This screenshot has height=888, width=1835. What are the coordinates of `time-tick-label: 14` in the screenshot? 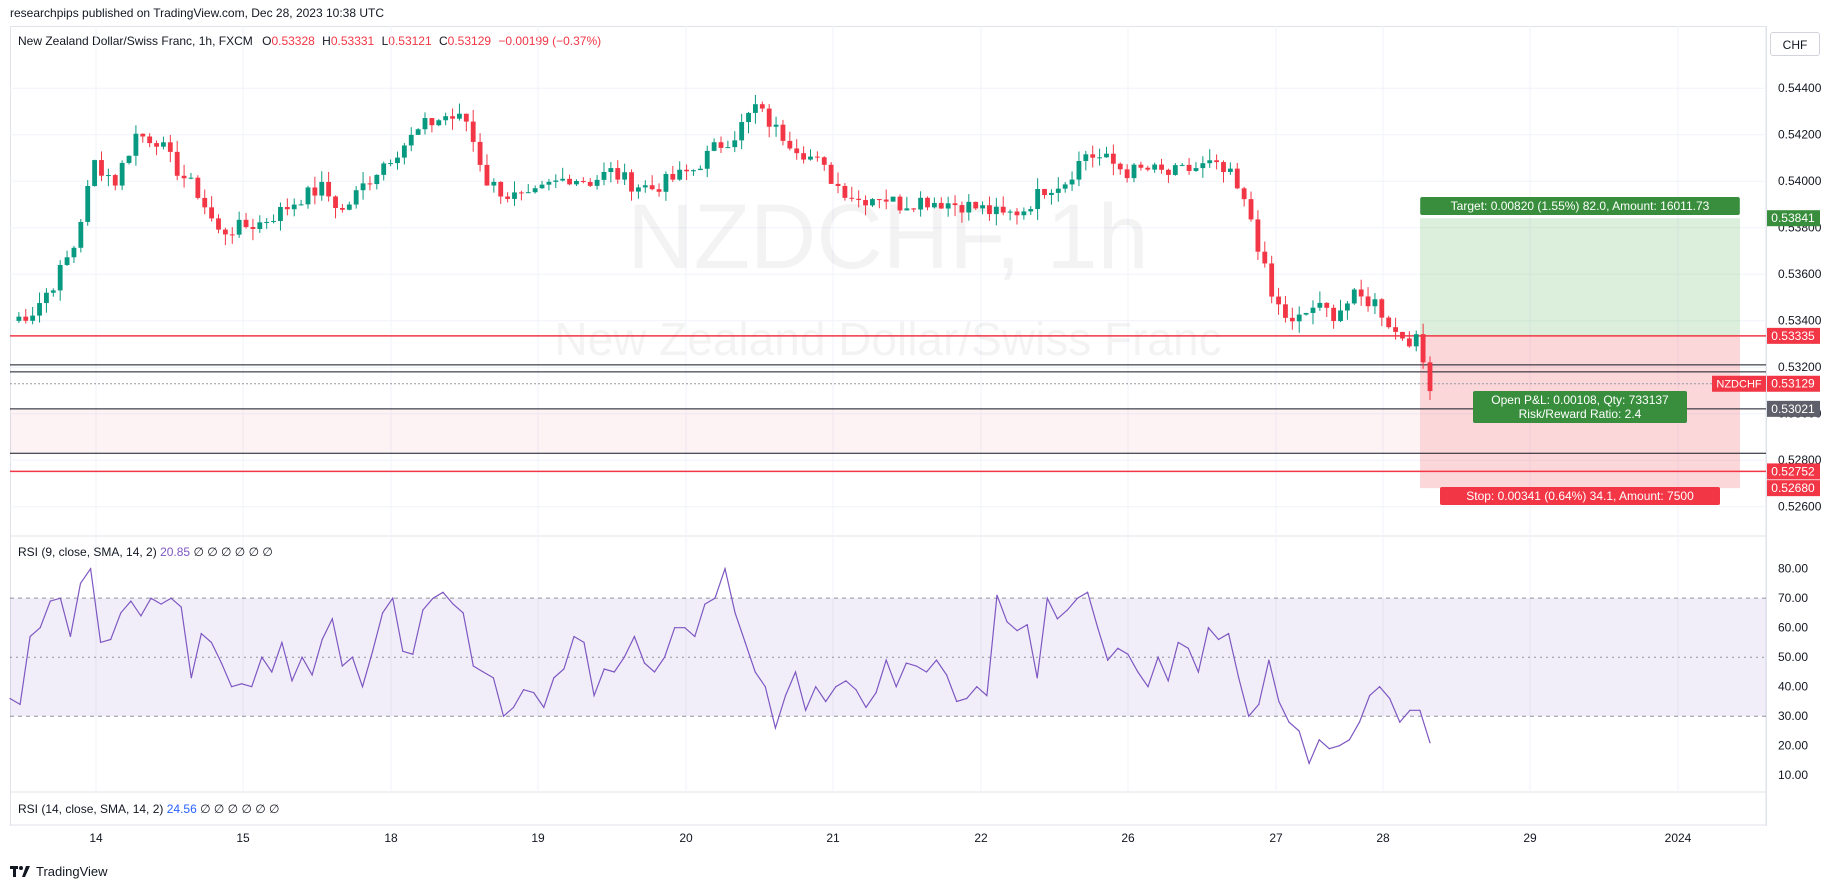 It's located at (96, 838).